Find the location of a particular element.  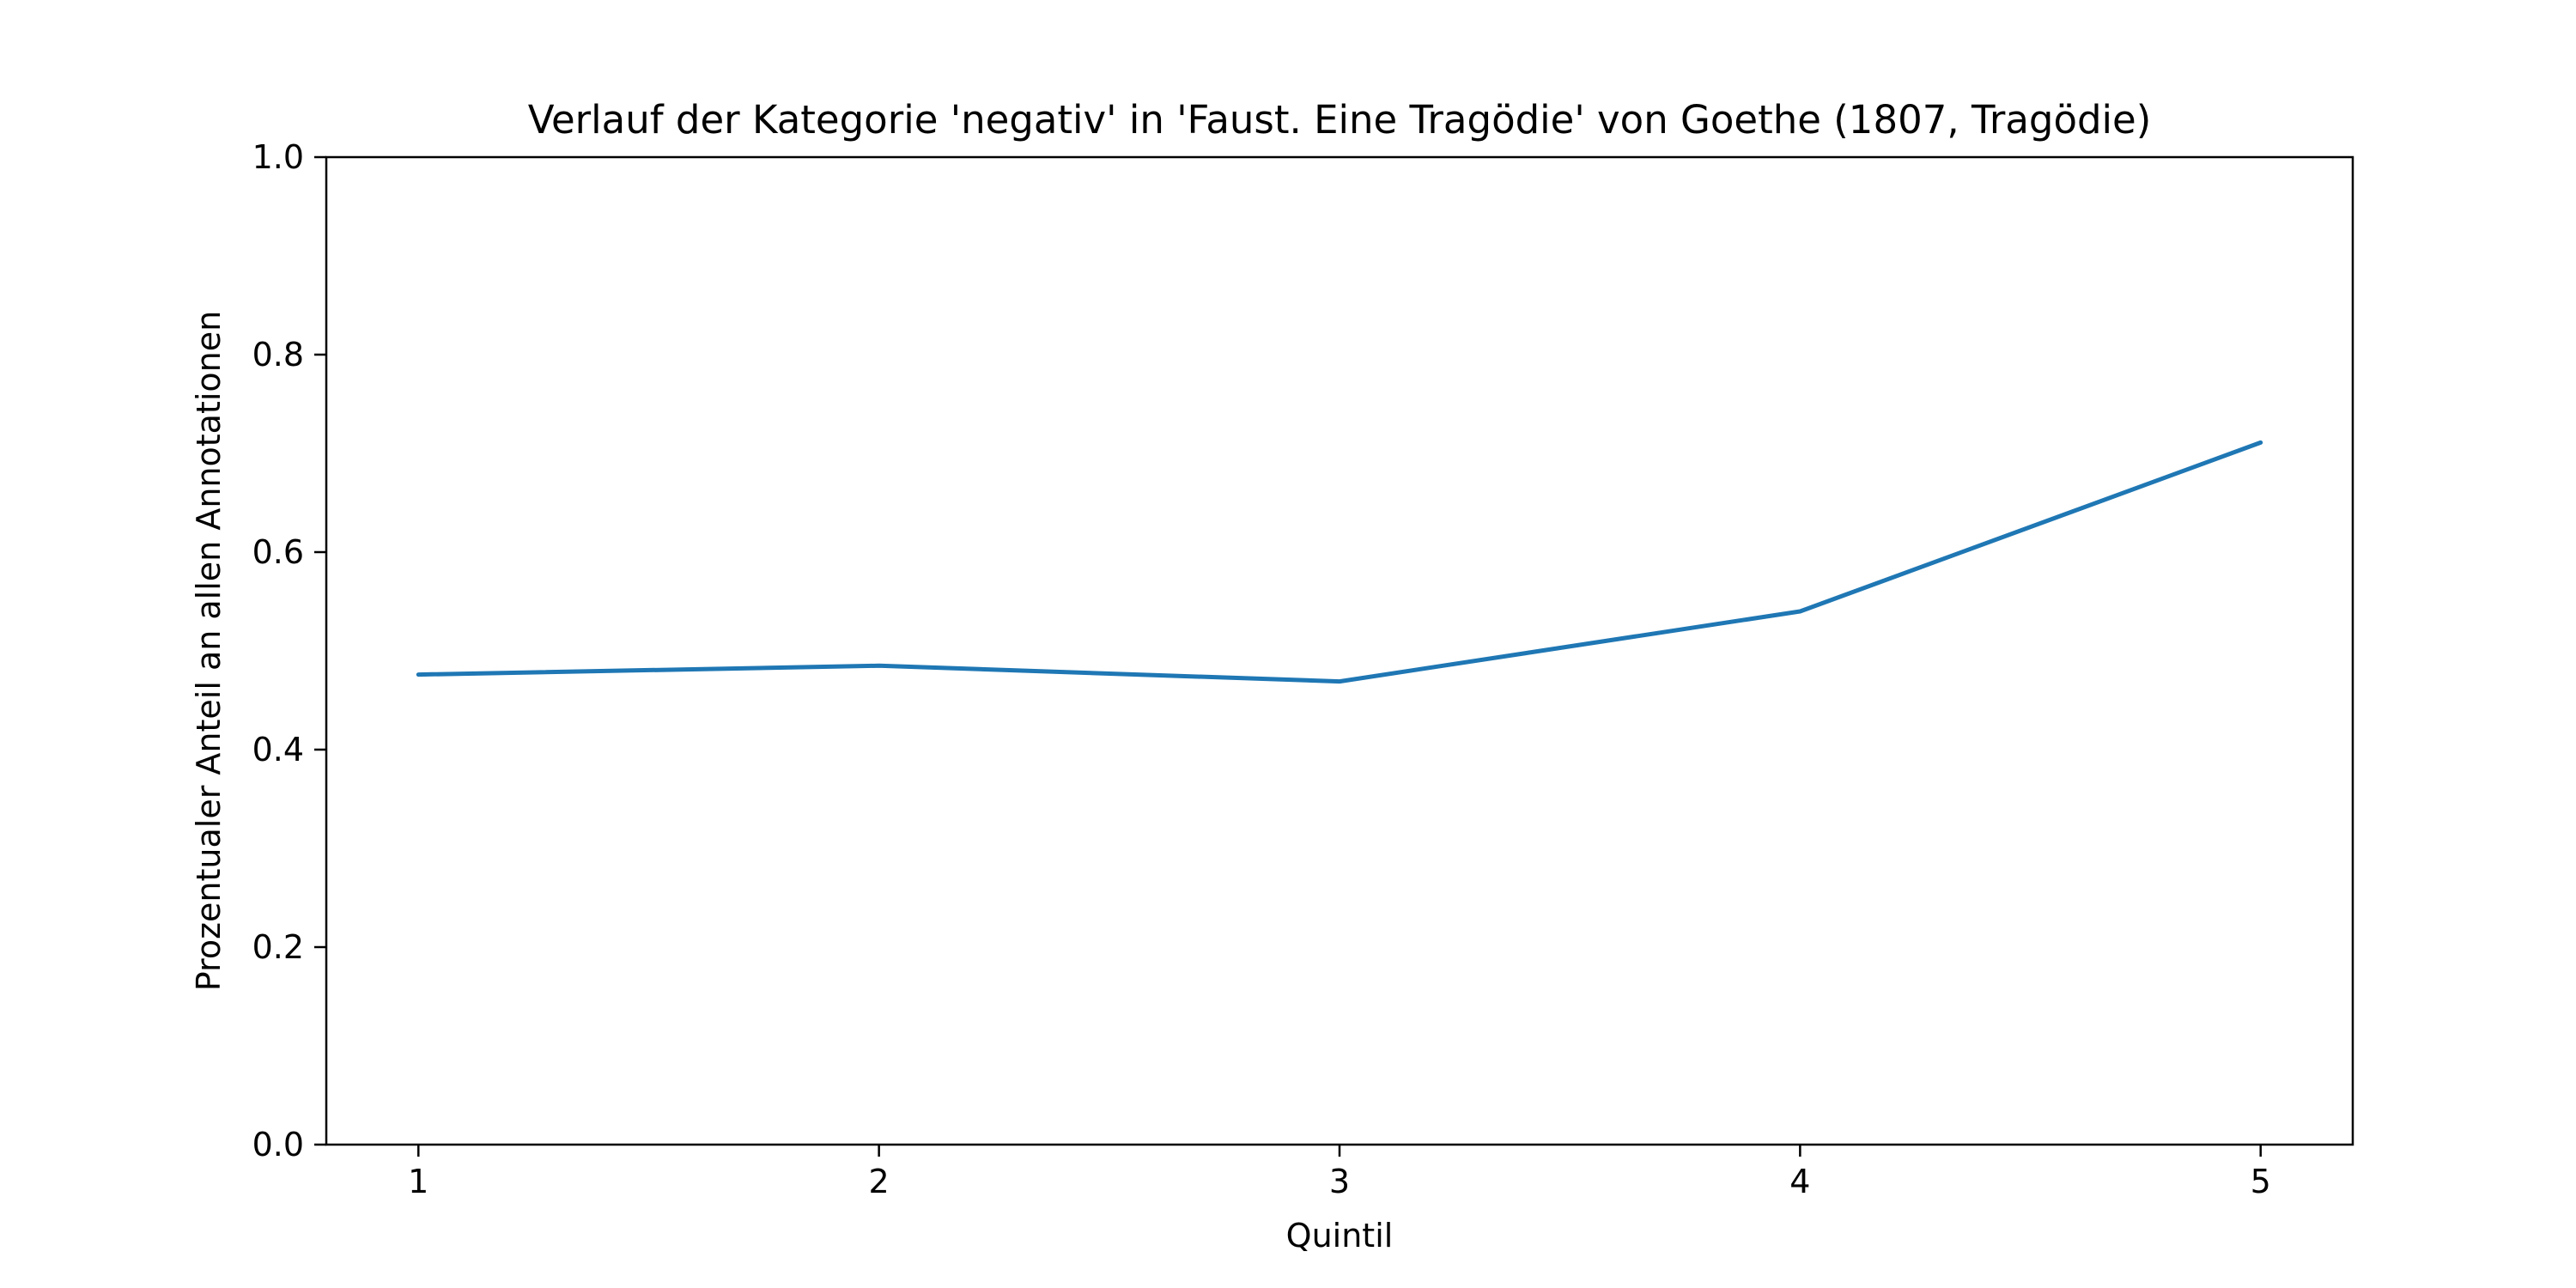

y-axis-ticks: 0.0 0.2 0.4 0.6 0.8 1.0 is located at coordinates (289, 651).